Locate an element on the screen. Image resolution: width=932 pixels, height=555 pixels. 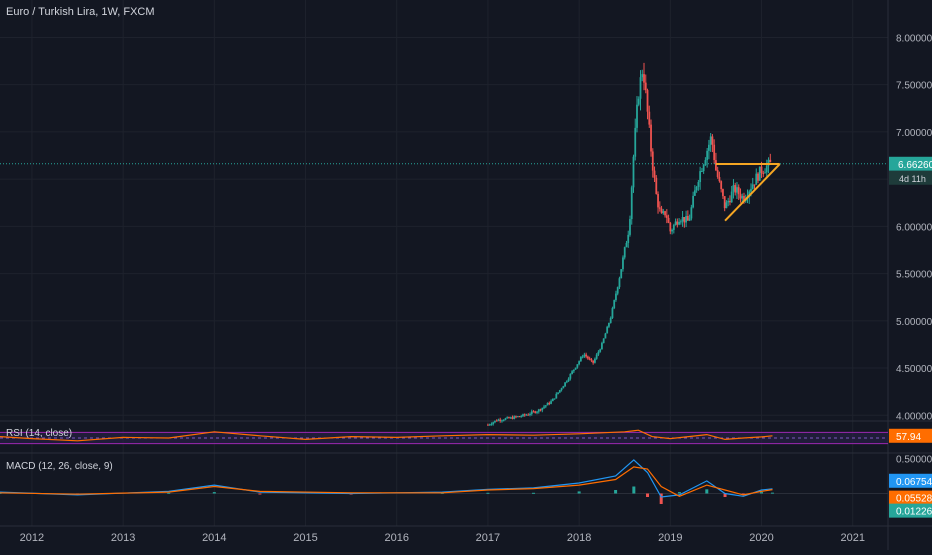
last-price-tag is located at coordinates (910, 163).